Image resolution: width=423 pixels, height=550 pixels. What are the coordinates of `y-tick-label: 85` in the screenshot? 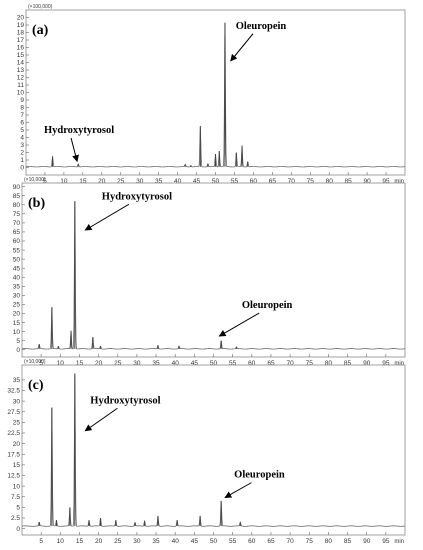 It's located at (17, 196).